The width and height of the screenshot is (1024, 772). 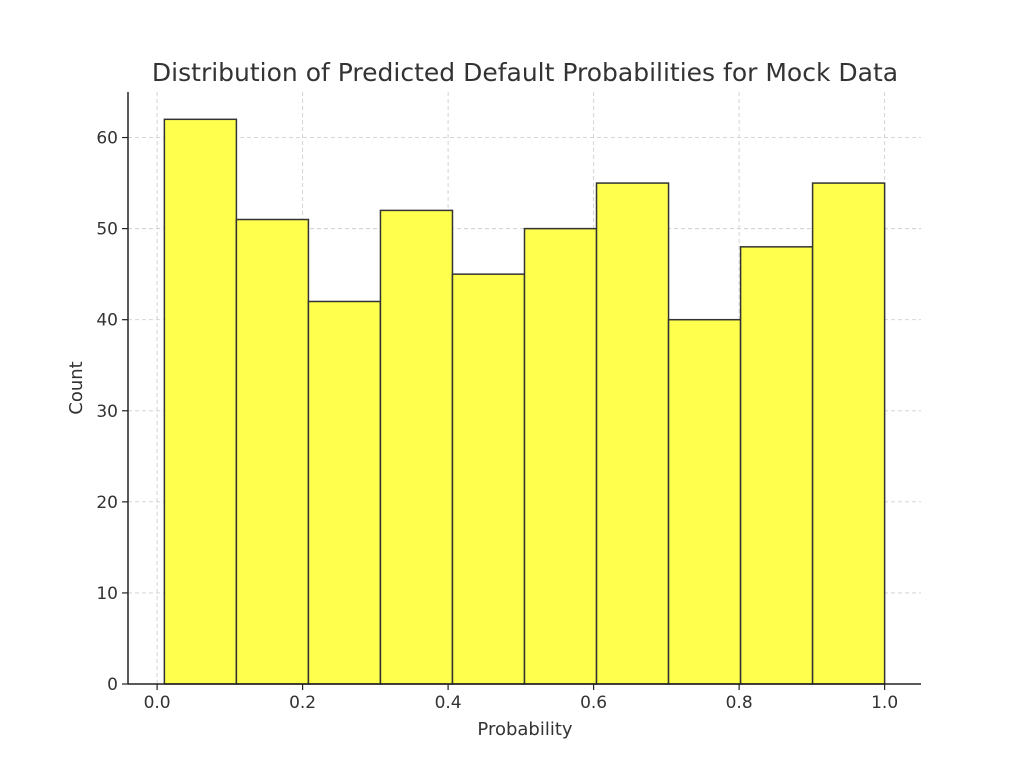 I want to click on y-tick-label: 10, so click(x=107, y=594).